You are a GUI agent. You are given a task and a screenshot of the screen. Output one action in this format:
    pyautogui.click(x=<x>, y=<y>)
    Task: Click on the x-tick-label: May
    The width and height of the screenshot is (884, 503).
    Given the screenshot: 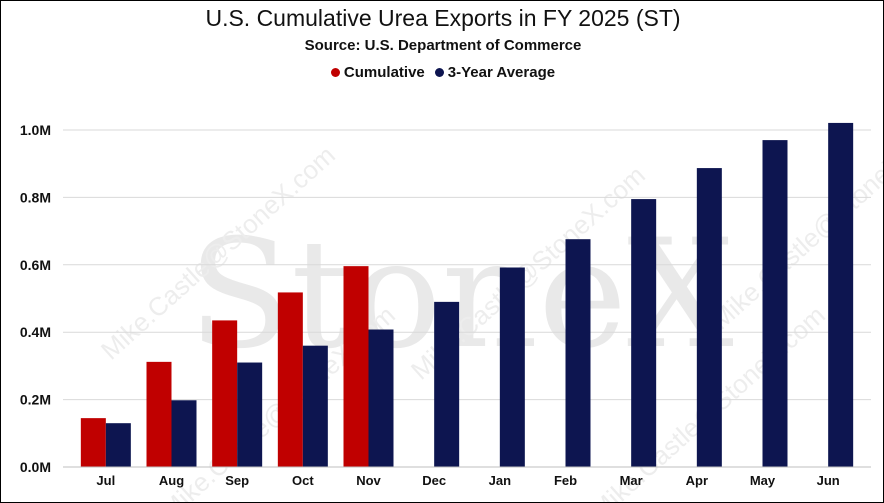 What is the action you would take?
    pyautogui.click(x=763, y=480)
    